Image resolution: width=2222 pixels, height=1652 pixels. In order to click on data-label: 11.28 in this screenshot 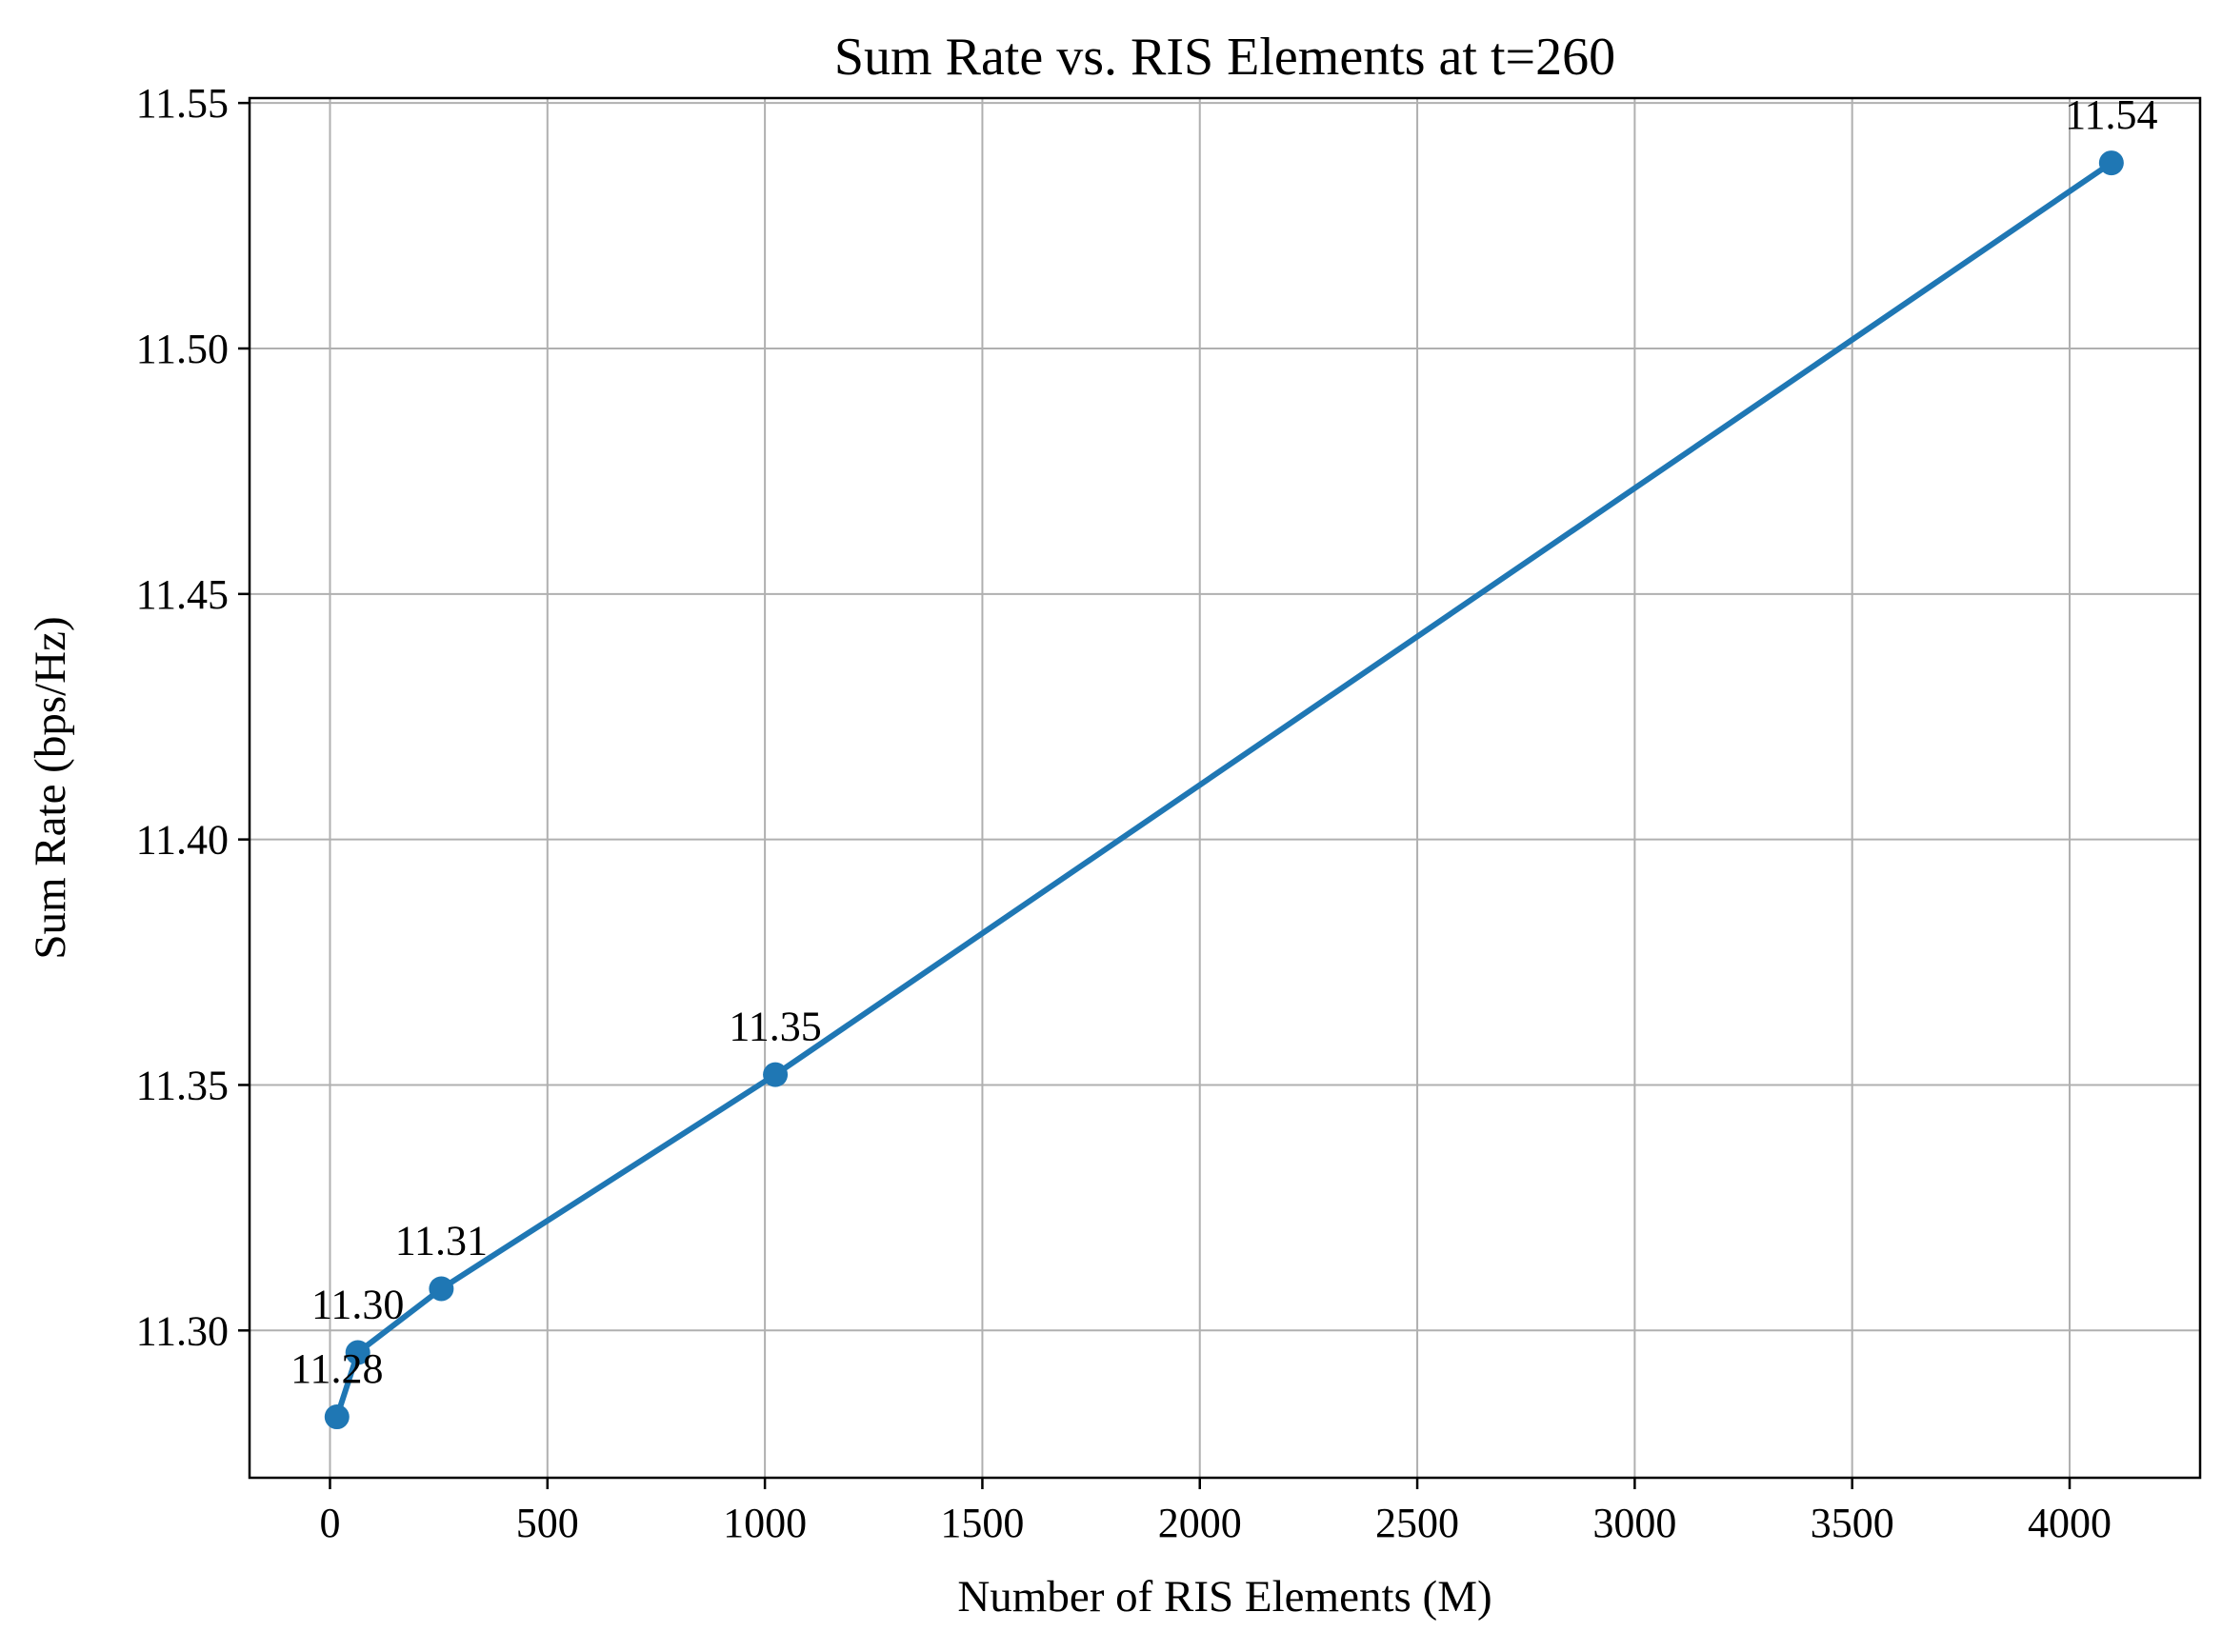, I will do `click(336, 1368)`.